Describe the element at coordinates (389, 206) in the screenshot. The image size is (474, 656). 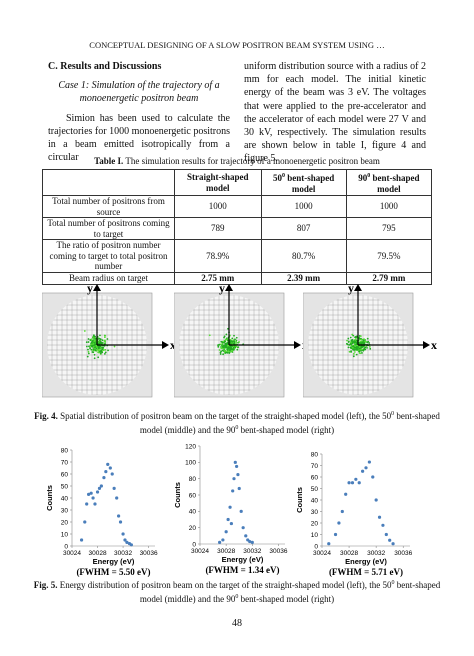
I see `cell: 1000` at that location.